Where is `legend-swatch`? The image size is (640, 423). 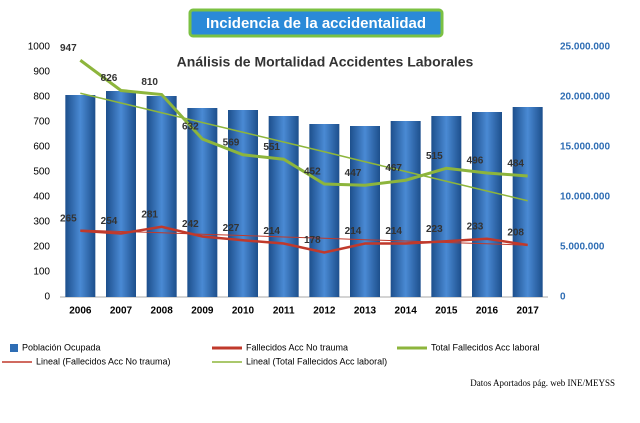
legend-swatch is located at coordinates (14, 348).